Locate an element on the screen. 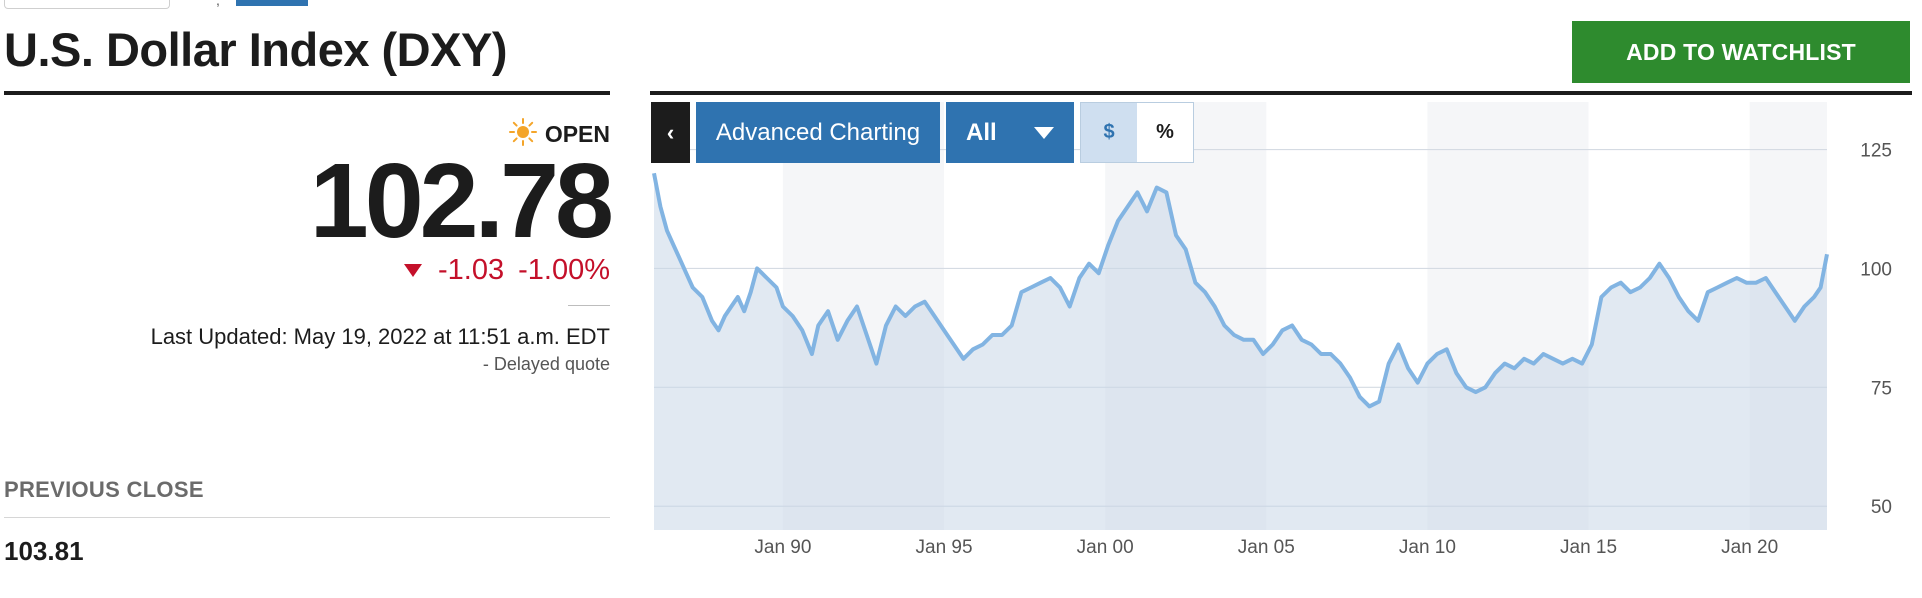 Image resolution: width=1922 pixels, height=598 pixels. dollar-mode-button: $ is located at coordinates (1109, 132).